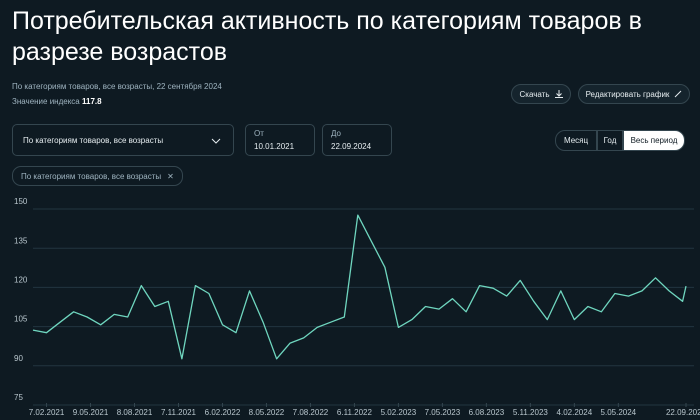 The height and width of the screenshot is (420, 700). Describe the element at coordinates (311, 412) in the screenshot. I see `x-tick-label: 7.08.2022` at that location.